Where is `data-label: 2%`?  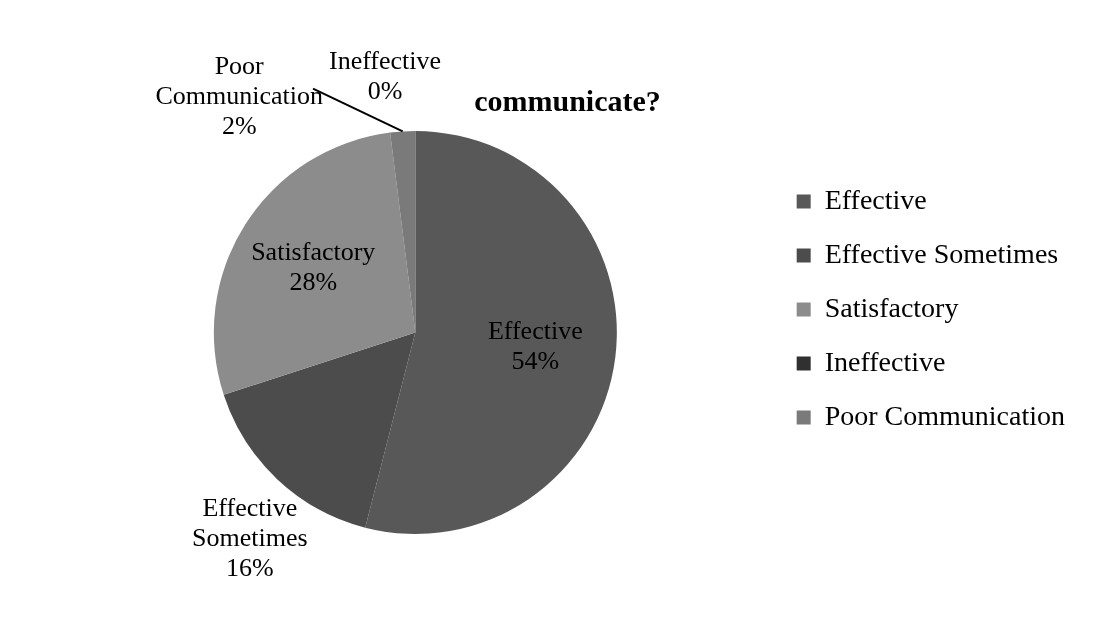 data-label: 2% is located at coordinates (239, 126).